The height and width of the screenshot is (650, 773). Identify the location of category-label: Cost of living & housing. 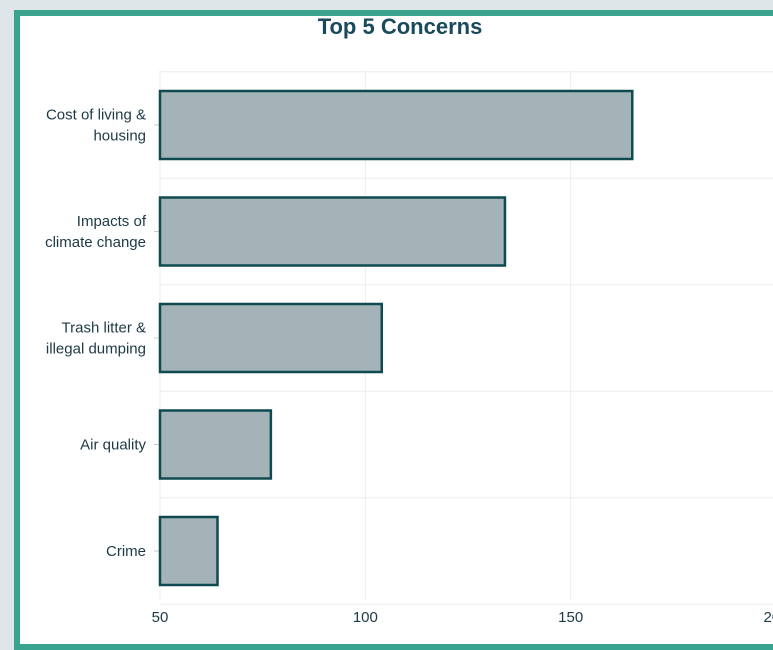
(96, 126).